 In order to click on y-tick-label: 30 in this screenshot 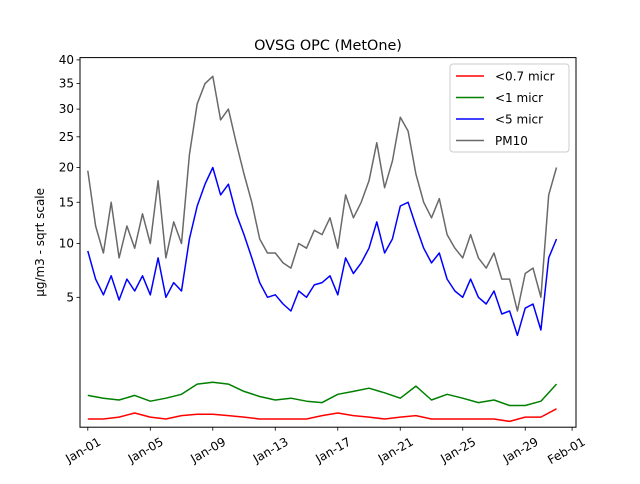, I will do `click(66, 109)`.